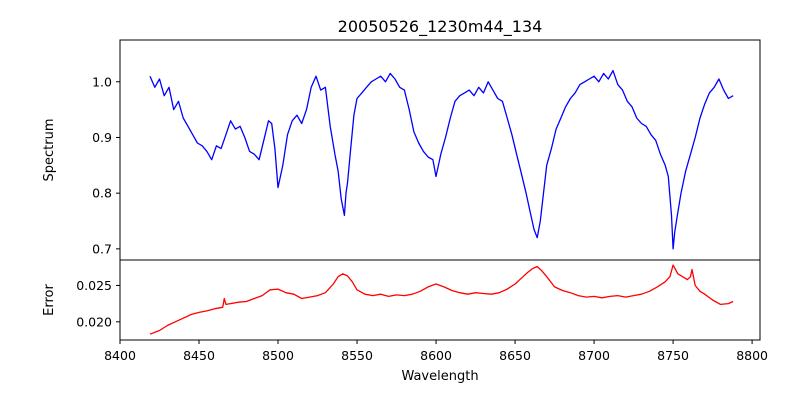  What do you see at coordinates (199, 355) in the screenshot?
I see `error-xtick-label: 8450` at bounding box center [199, 355].